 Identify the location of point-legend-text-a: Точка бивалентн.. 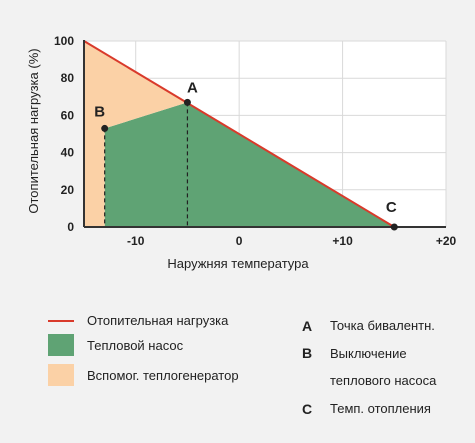
(382, 325).